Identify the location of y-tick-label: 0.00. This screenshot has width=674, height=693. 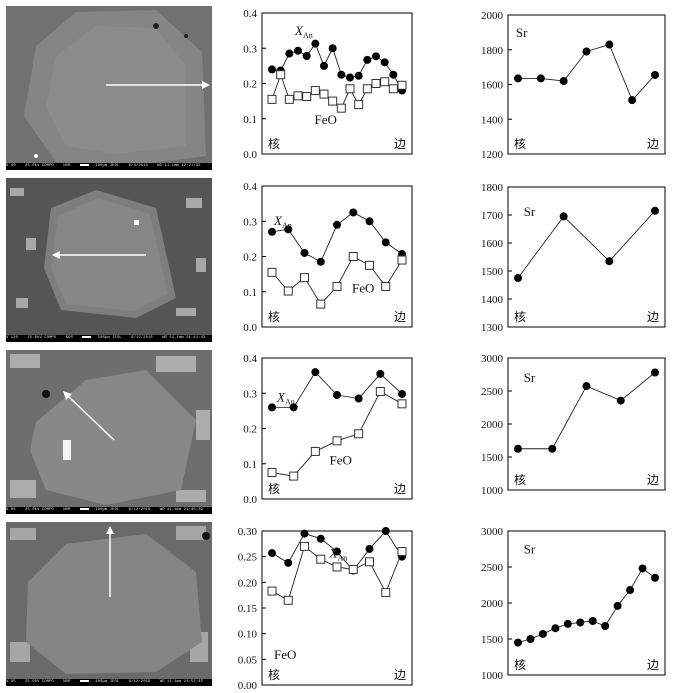
(248, 686).